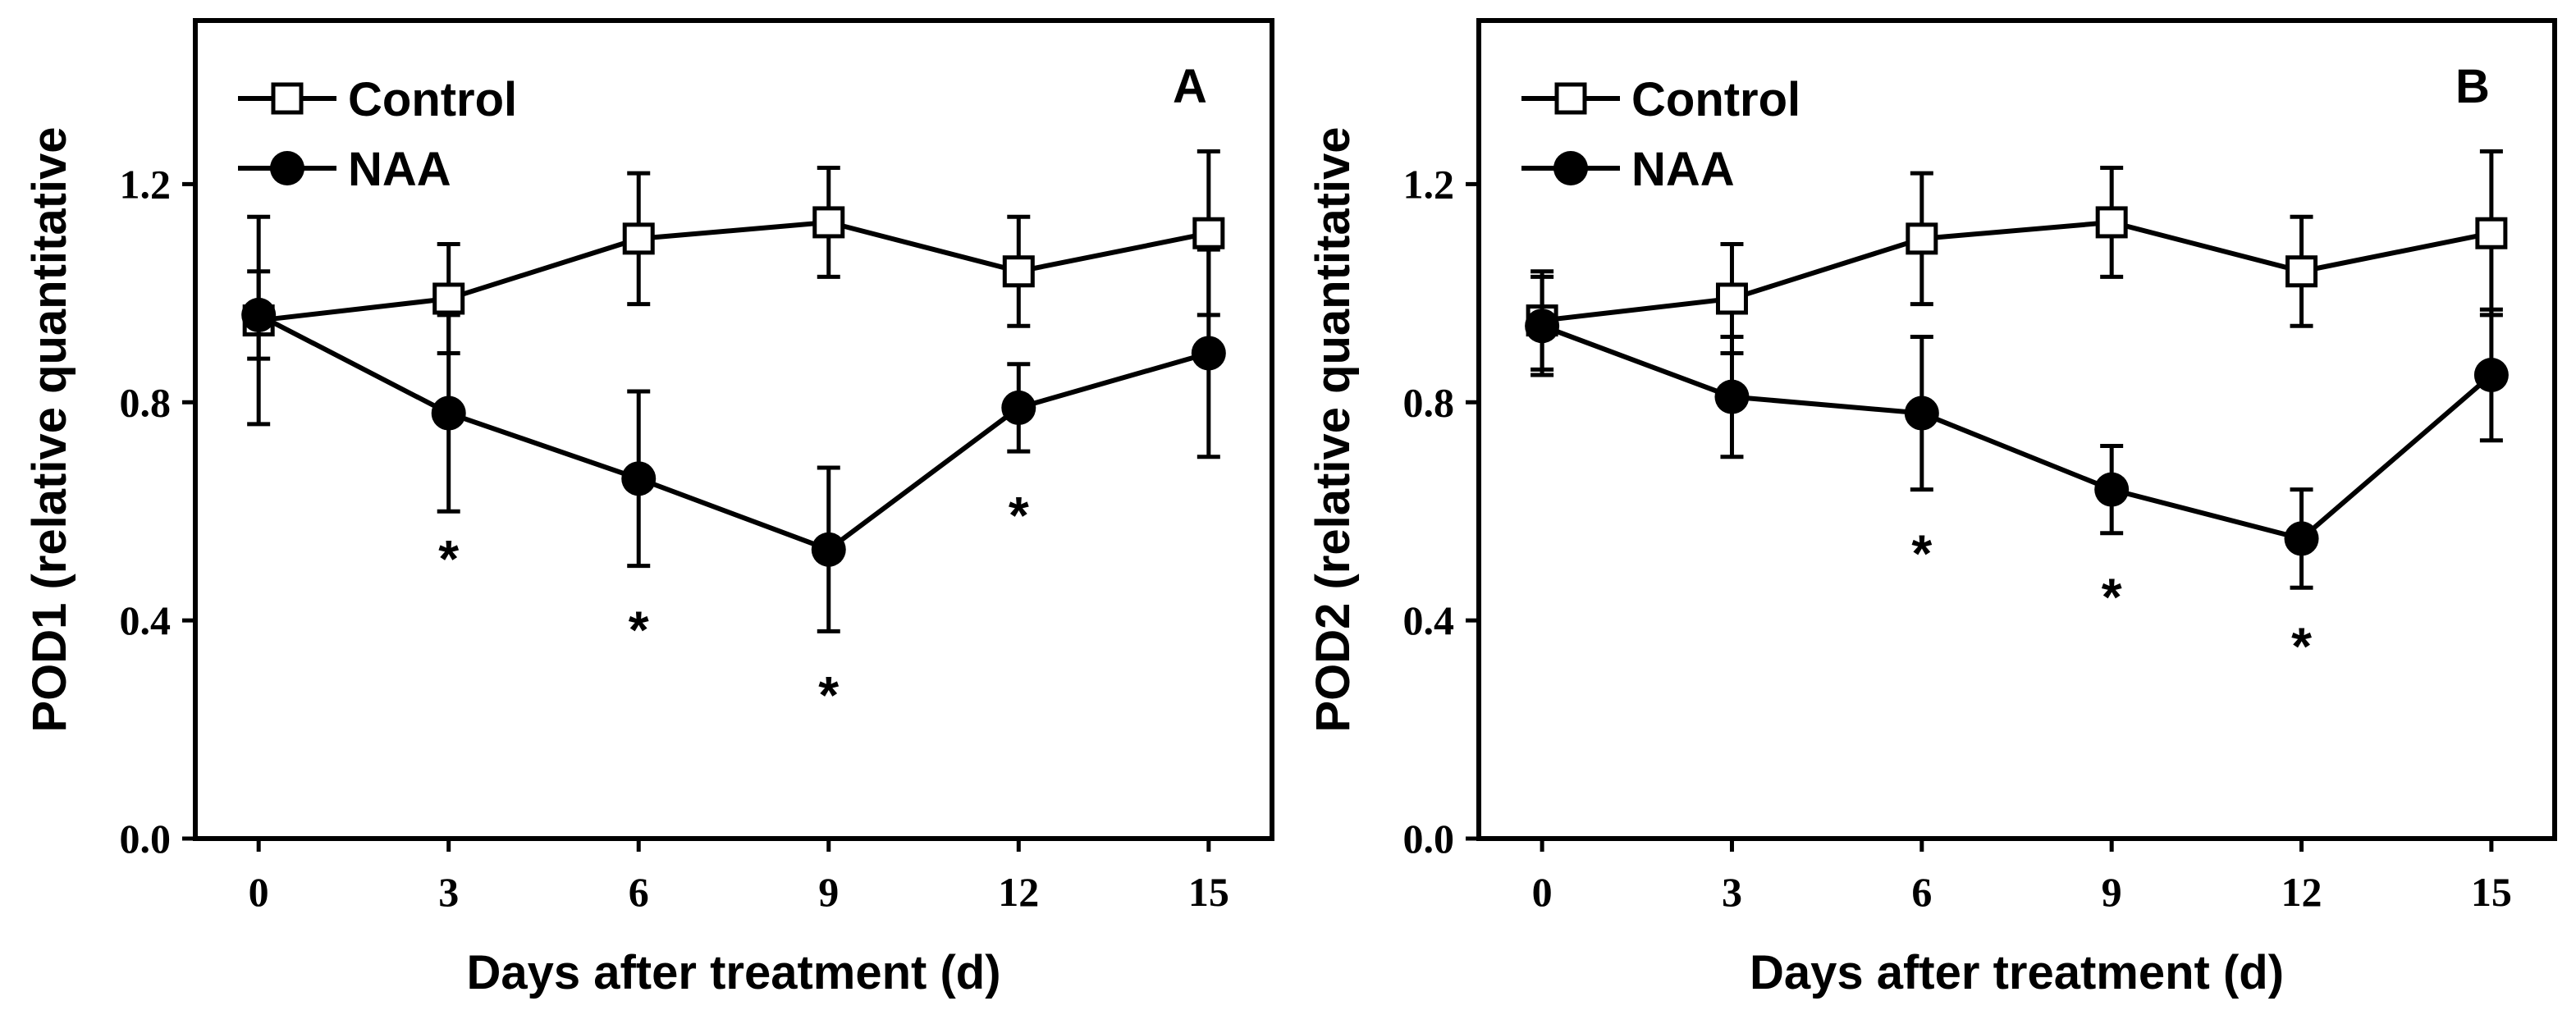 The height and width of the screenshot is (1024, 2576). What do you see at coordinates (1190, 86) in the screenshot?
I see `panel-label: A` at bounding box center [1190, 86].